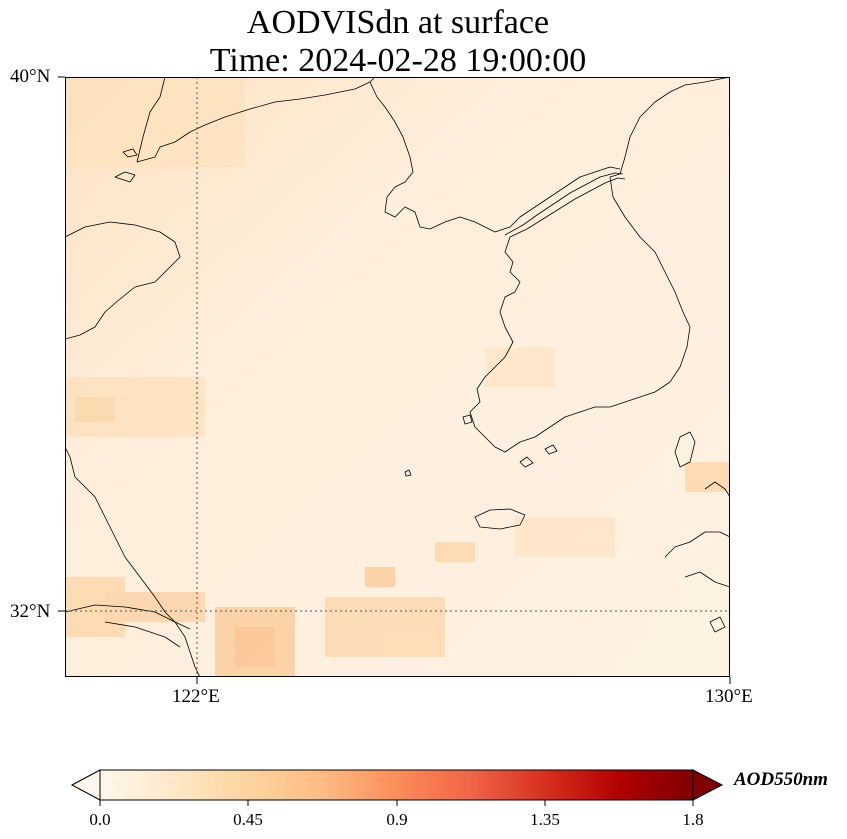 The height and width of the screenshot is (839, 847). What do you see at coordinates (85, 785) in the screenshot?
I see `colorbar-extend-min` at bounding box center [85, 785].